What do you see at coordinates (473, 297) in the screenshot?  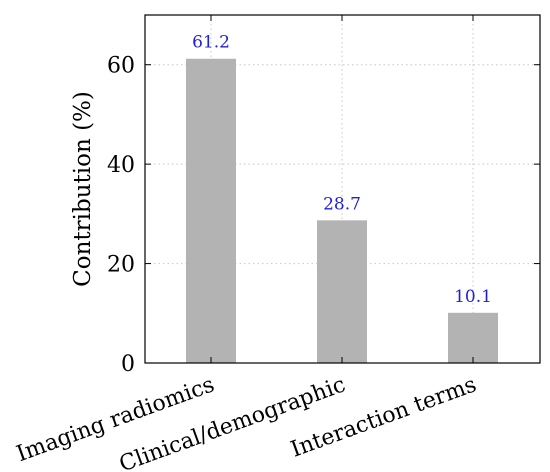 I see `bar-value-label: 10.1` at bounding box center [473, 297].